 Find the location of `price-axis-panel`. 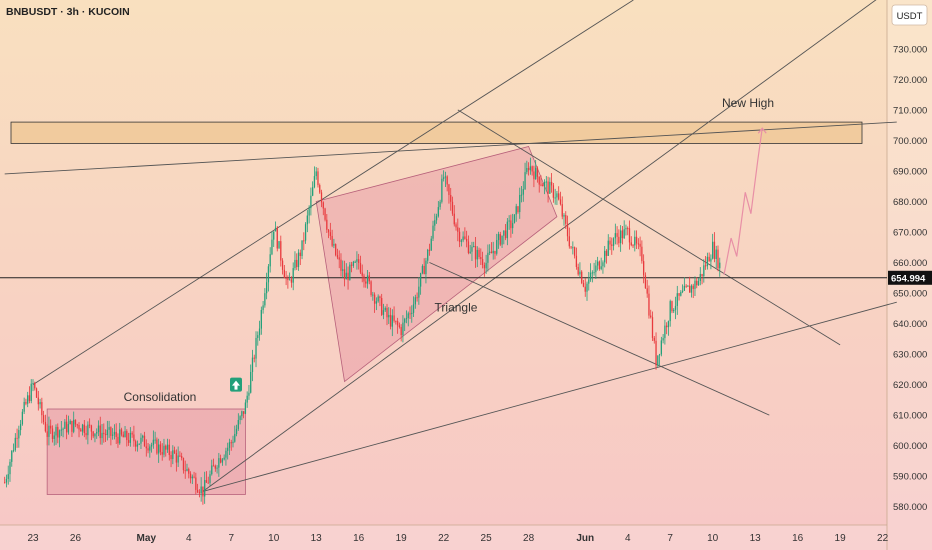

price-axis-panel is located at coordinates (909, 262).